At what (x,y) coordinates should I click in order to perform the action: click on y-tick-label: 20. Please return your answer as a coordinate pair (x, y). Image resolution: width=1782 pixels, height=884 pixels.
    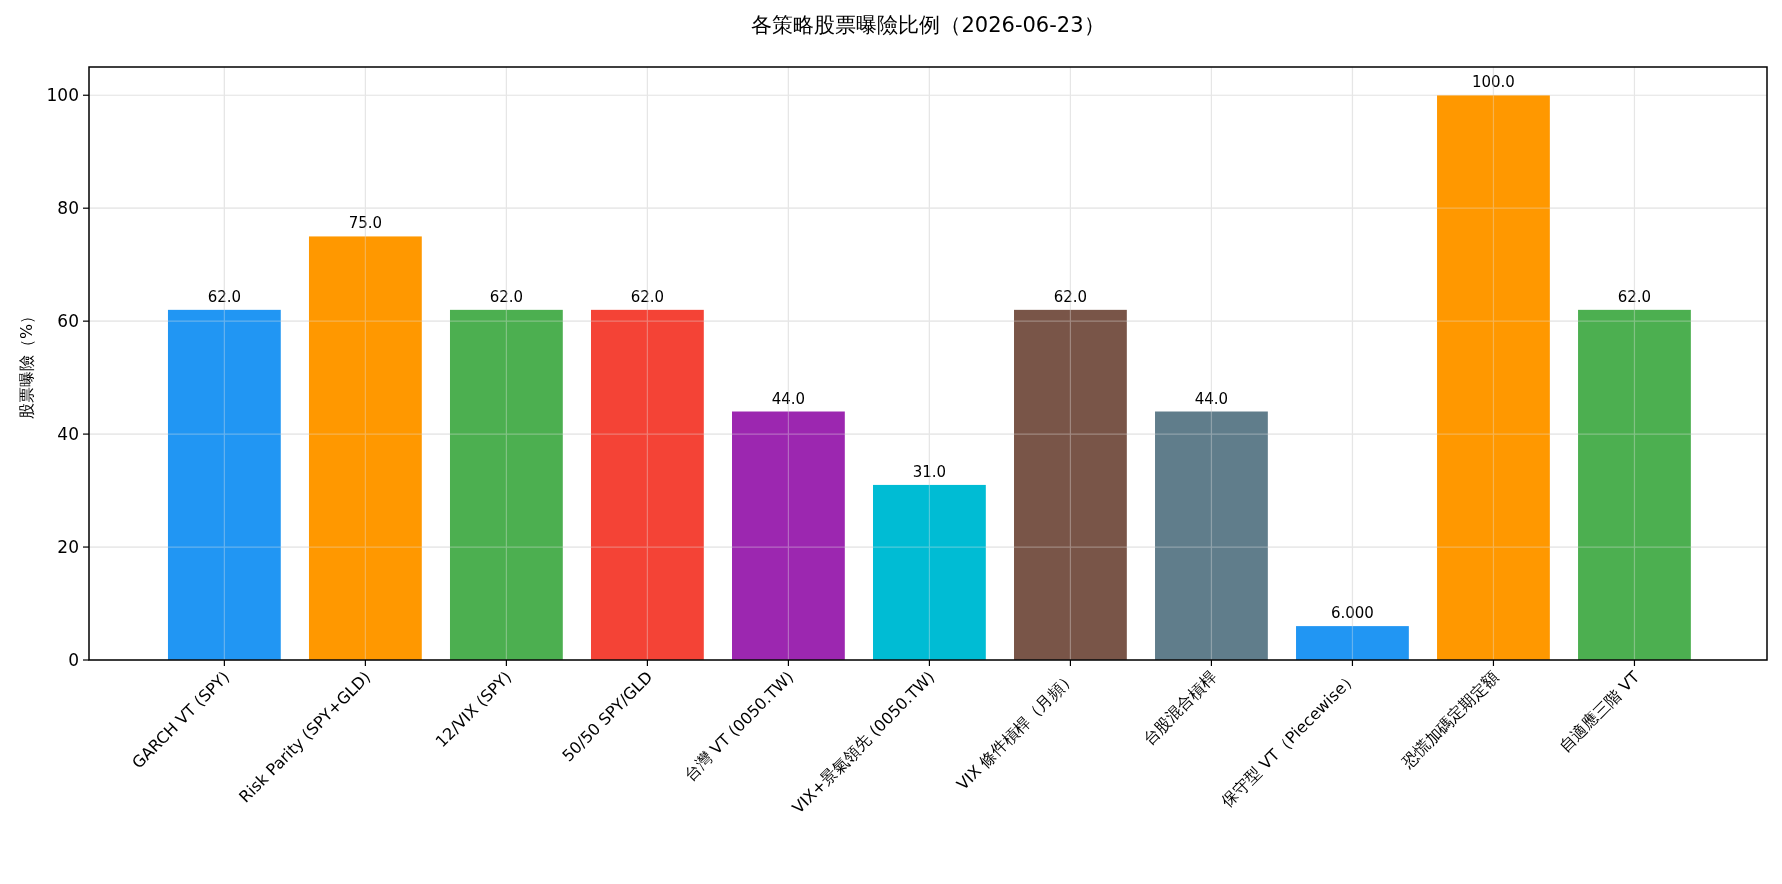
    Looking at the image, I should click on (68, 547).